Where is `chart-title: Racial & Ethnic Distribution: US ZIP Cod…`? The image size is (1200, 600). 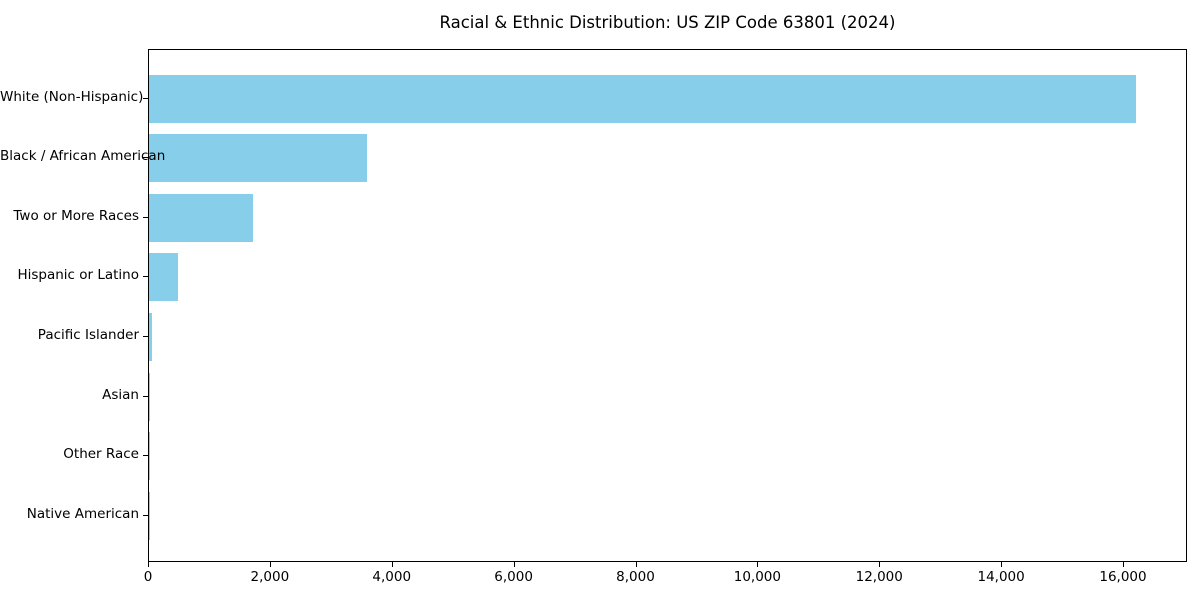
chart-title: Racial & Ethnic Distribution: US ZIP Cod… is located at coordinates (667, 22).